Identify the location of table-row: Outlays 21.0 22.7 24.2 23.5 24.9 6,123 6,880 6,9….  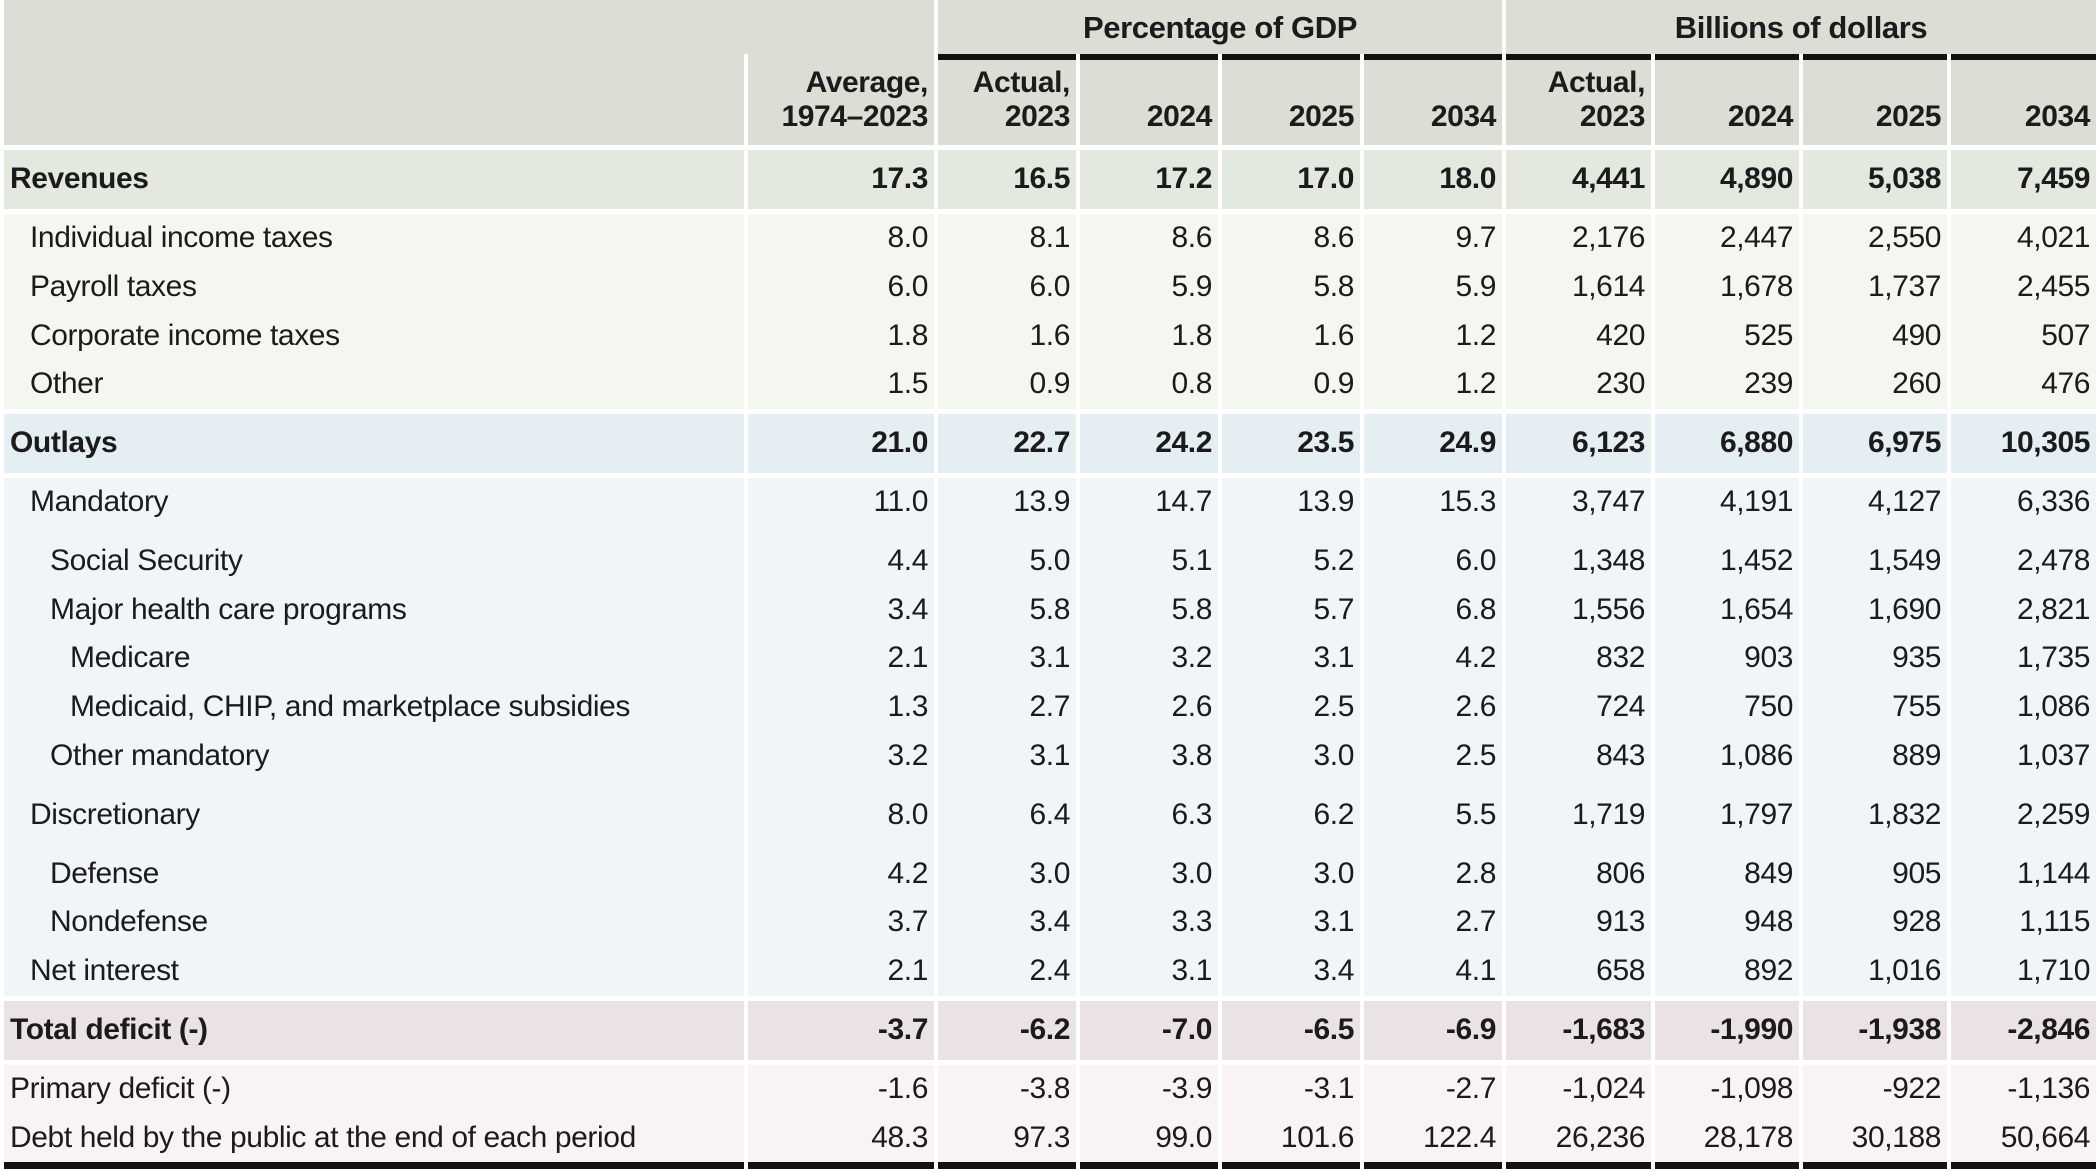
(1050, 443).